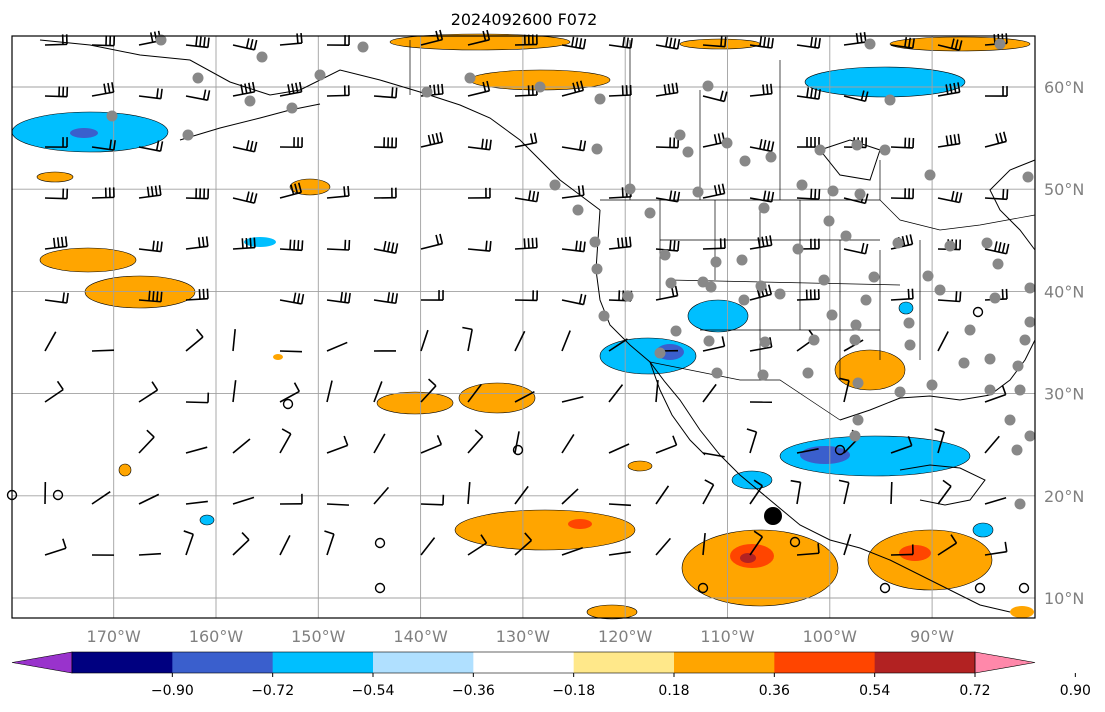  Describe the element at coordinates (523, 662) in the screenshot. I see `colorbar` at that location.